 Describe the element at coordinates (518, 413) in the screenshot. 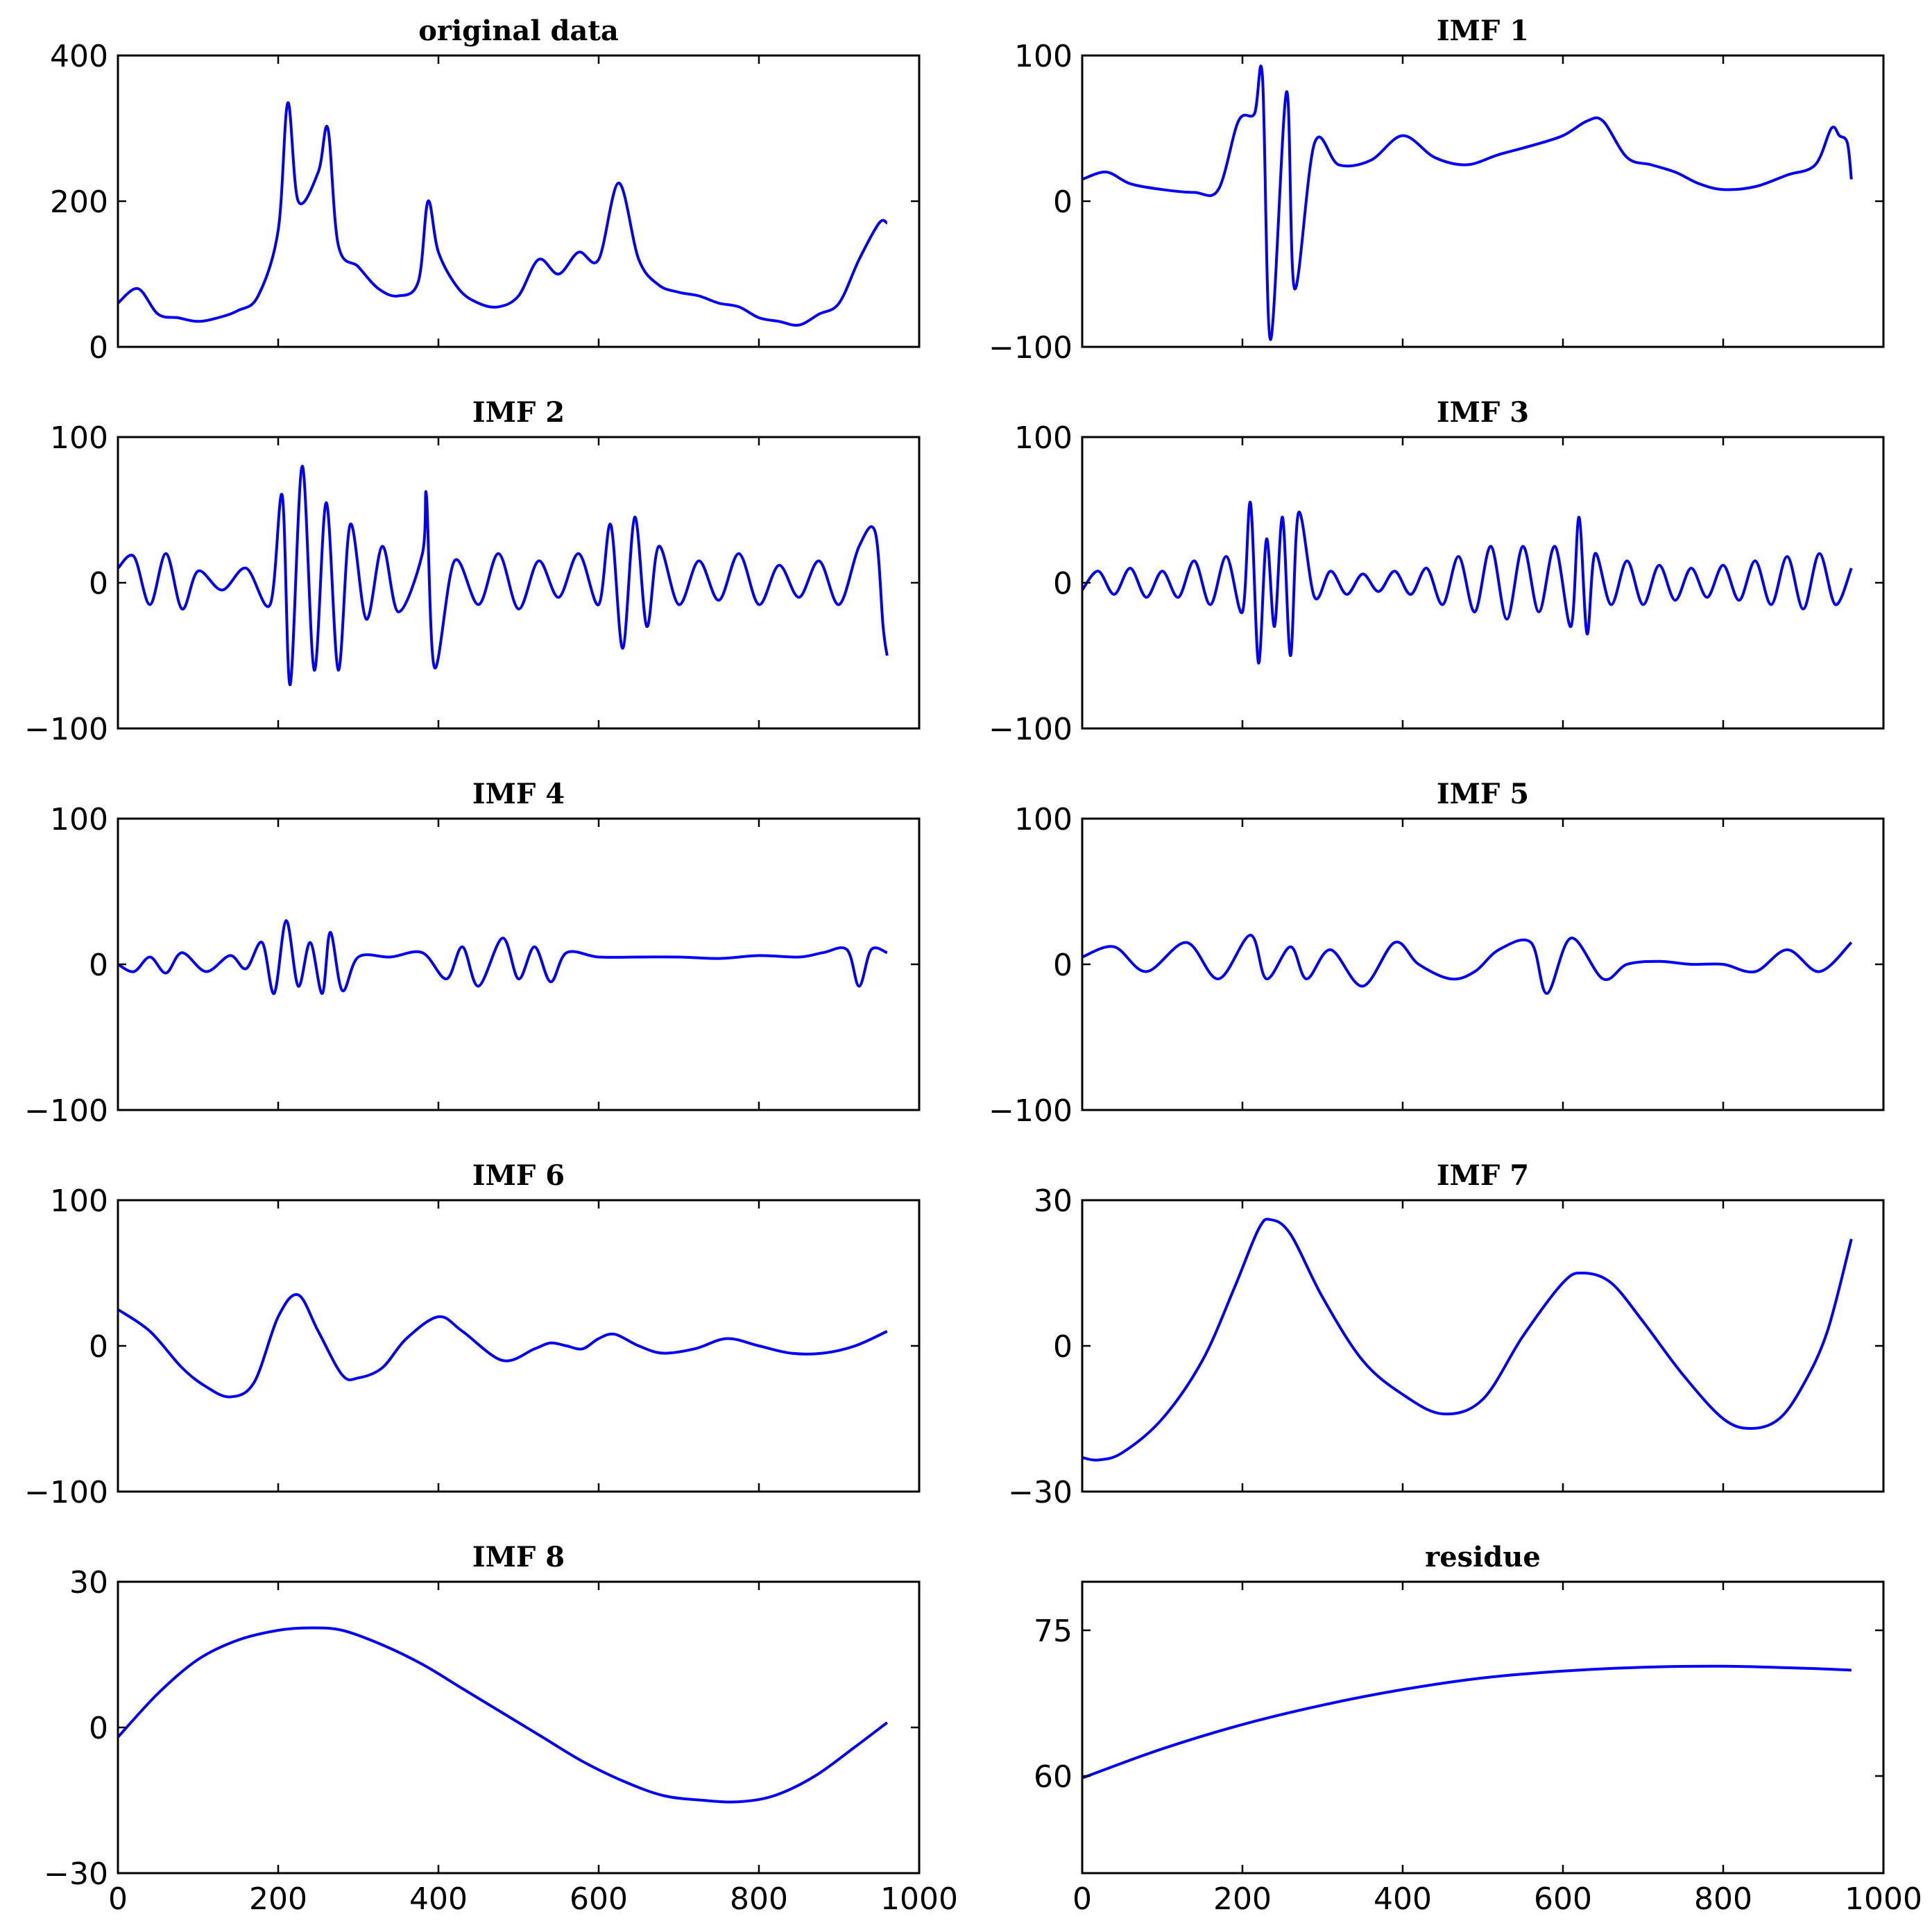

I see `chart-title: IMF 2` at that location.